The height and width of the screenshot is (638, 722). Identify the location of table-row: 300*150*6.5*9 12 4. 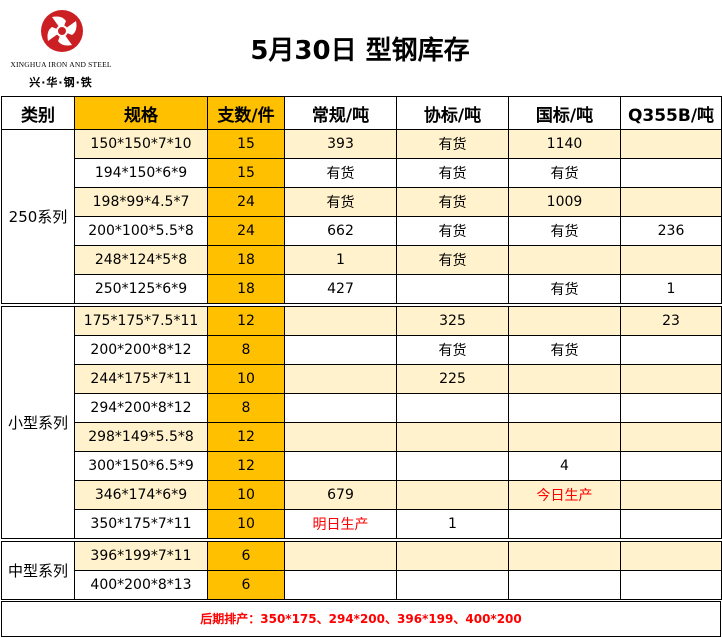
(362, 466).